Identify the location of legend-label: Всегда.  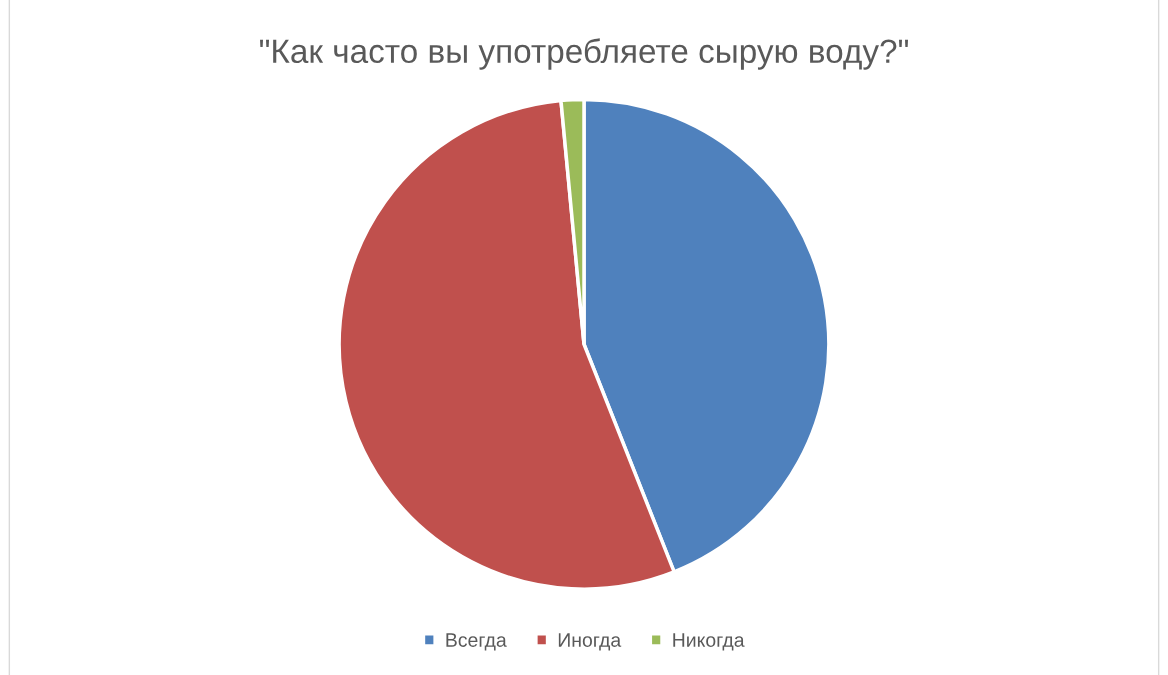
(476, 642).